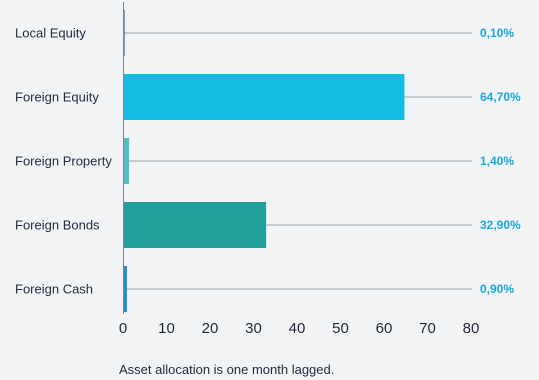 Image resolution: width=539 pixels, height=380 pixels. What do you see at coordinates (500, 97) in the screenshot?
I see `value-label-foreign-equity: 64,70%` at bounding box center [500, 97].